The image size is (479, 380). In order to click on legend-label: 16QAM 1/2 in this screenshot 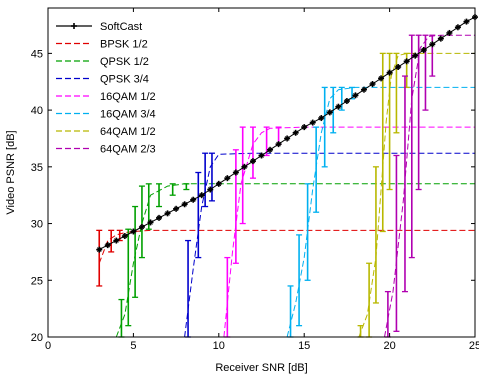, I will do `click(128, 97)`.